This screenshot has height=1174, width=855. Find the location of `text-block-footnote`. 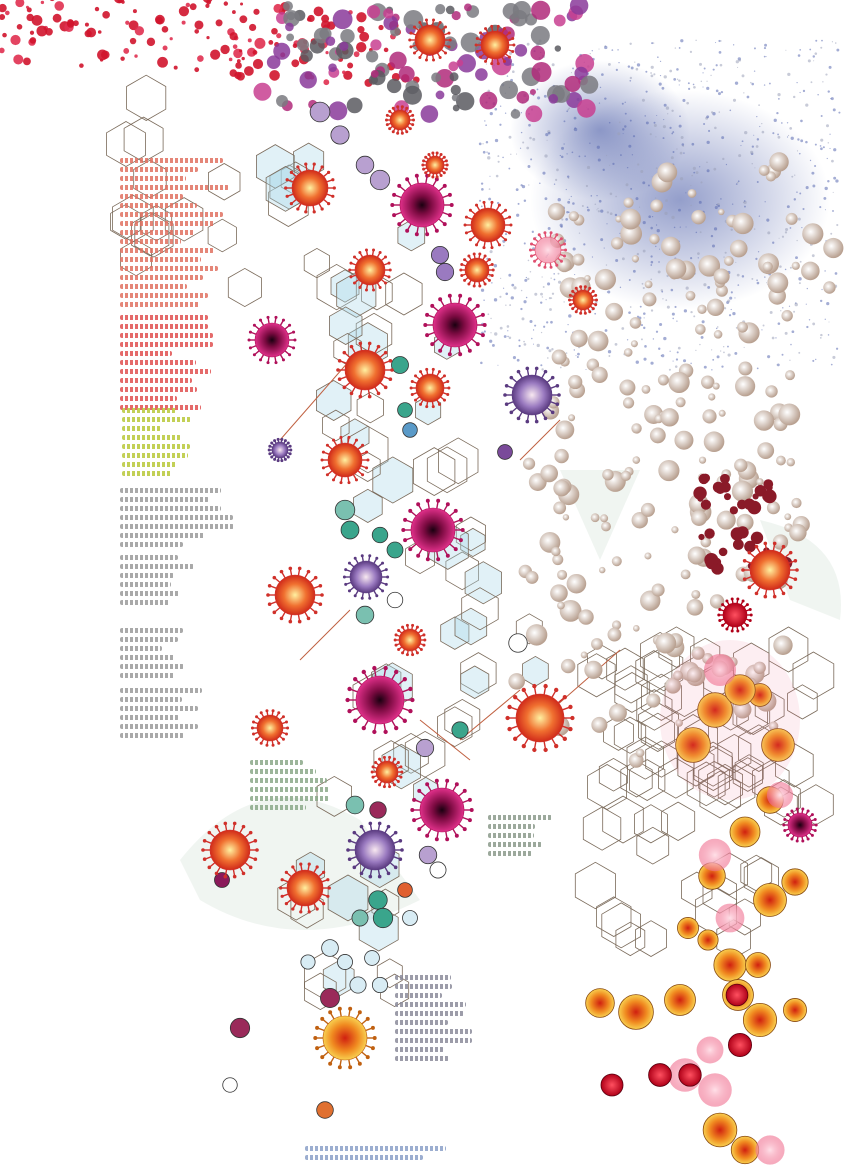

text-block-footnote is located at coordinates (437, 1020).